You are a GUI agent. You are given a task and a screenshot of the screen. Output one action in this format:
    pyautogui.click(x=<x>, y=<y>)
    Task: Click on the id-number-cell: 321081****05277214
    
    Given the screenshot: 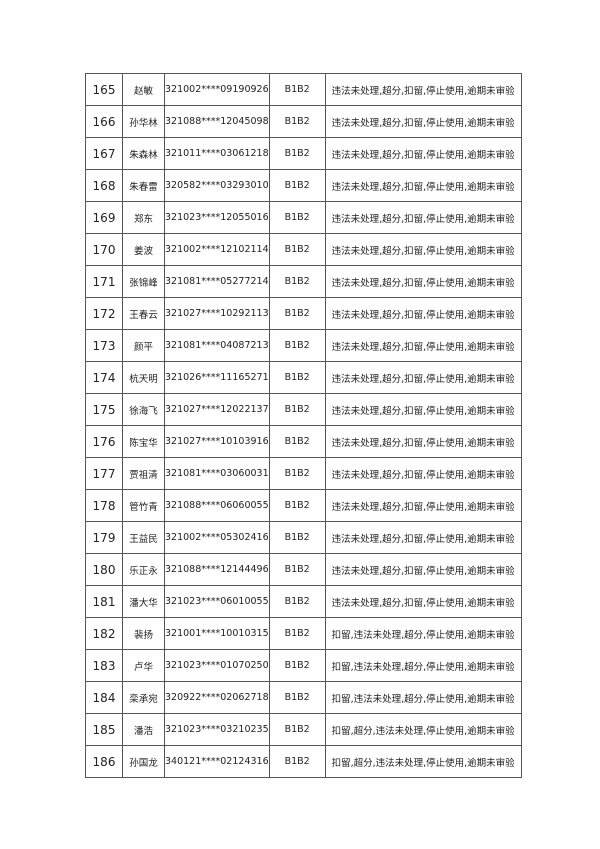 What is the action you would take?
    pyautogui.click(x=217, y=281)
    